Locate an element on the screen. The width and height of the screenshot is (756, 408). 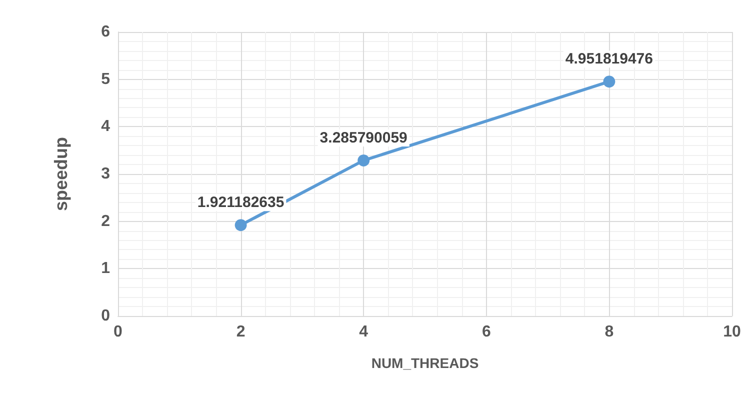
x-tick-label: 10 is located at coordinates (732, 332).